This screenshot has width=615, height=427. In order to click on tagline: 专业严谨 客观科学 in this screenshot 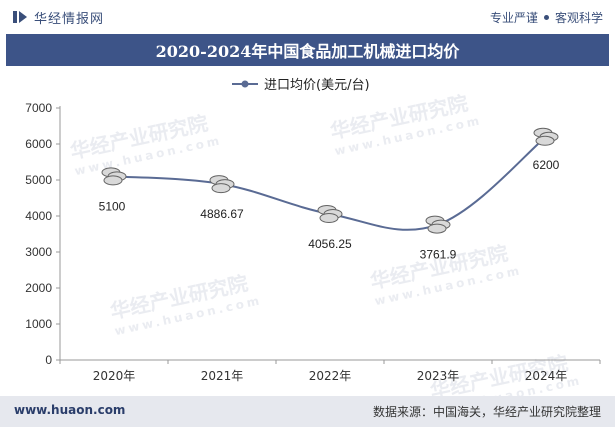, I will do `click(546, 17)`.